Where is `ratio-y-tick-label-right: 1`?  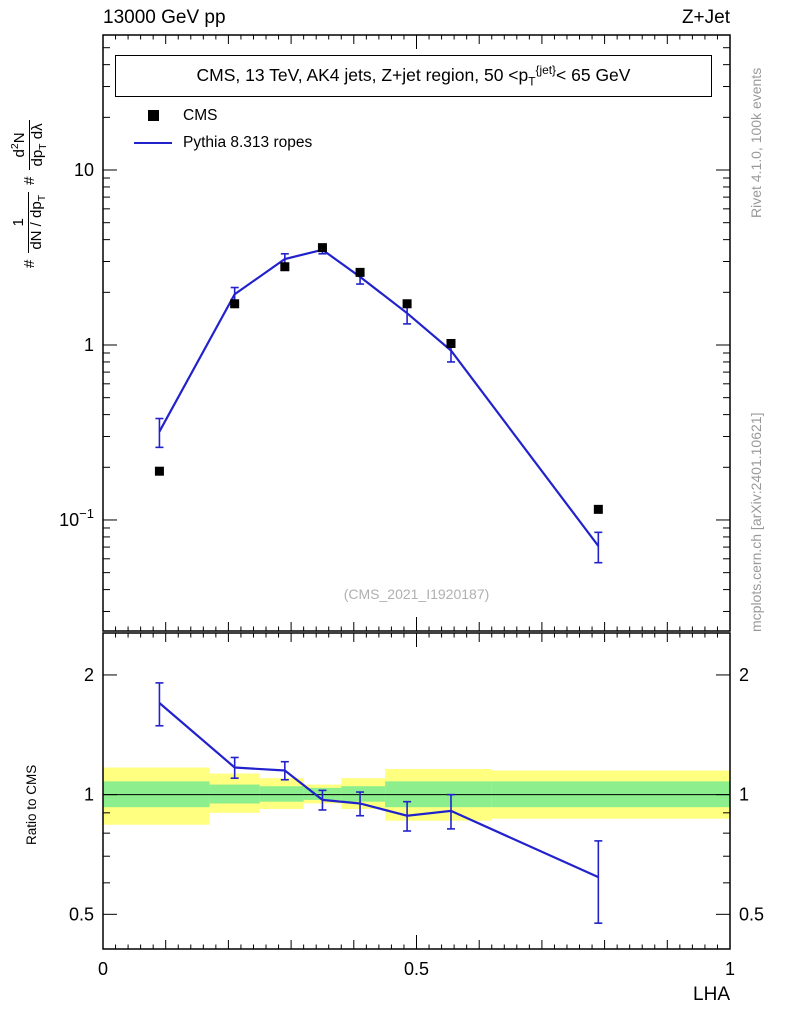
ratio-y-tick-label-right: 1 is located at coordinates (744, 795).